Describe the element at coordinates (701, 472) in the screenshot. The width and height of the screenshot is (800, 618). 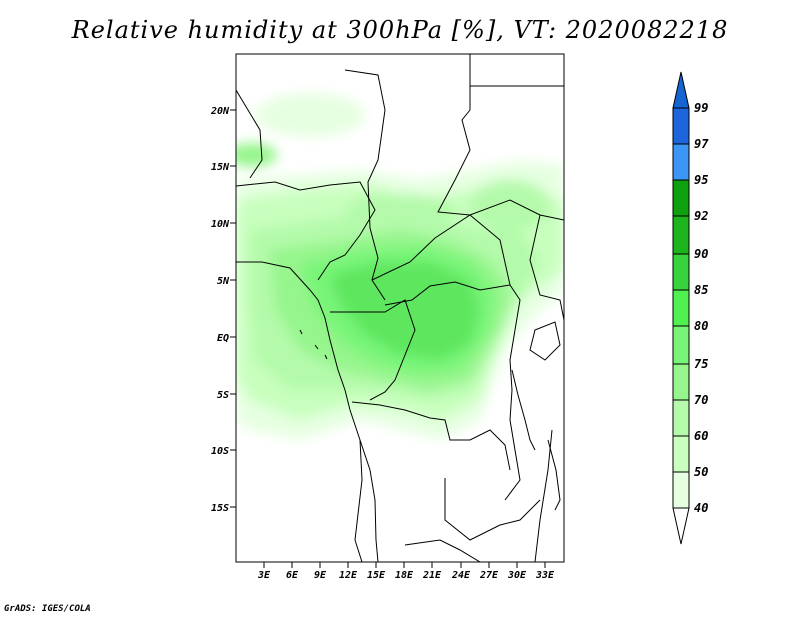
I see `colorbar-label: 50` at that location.